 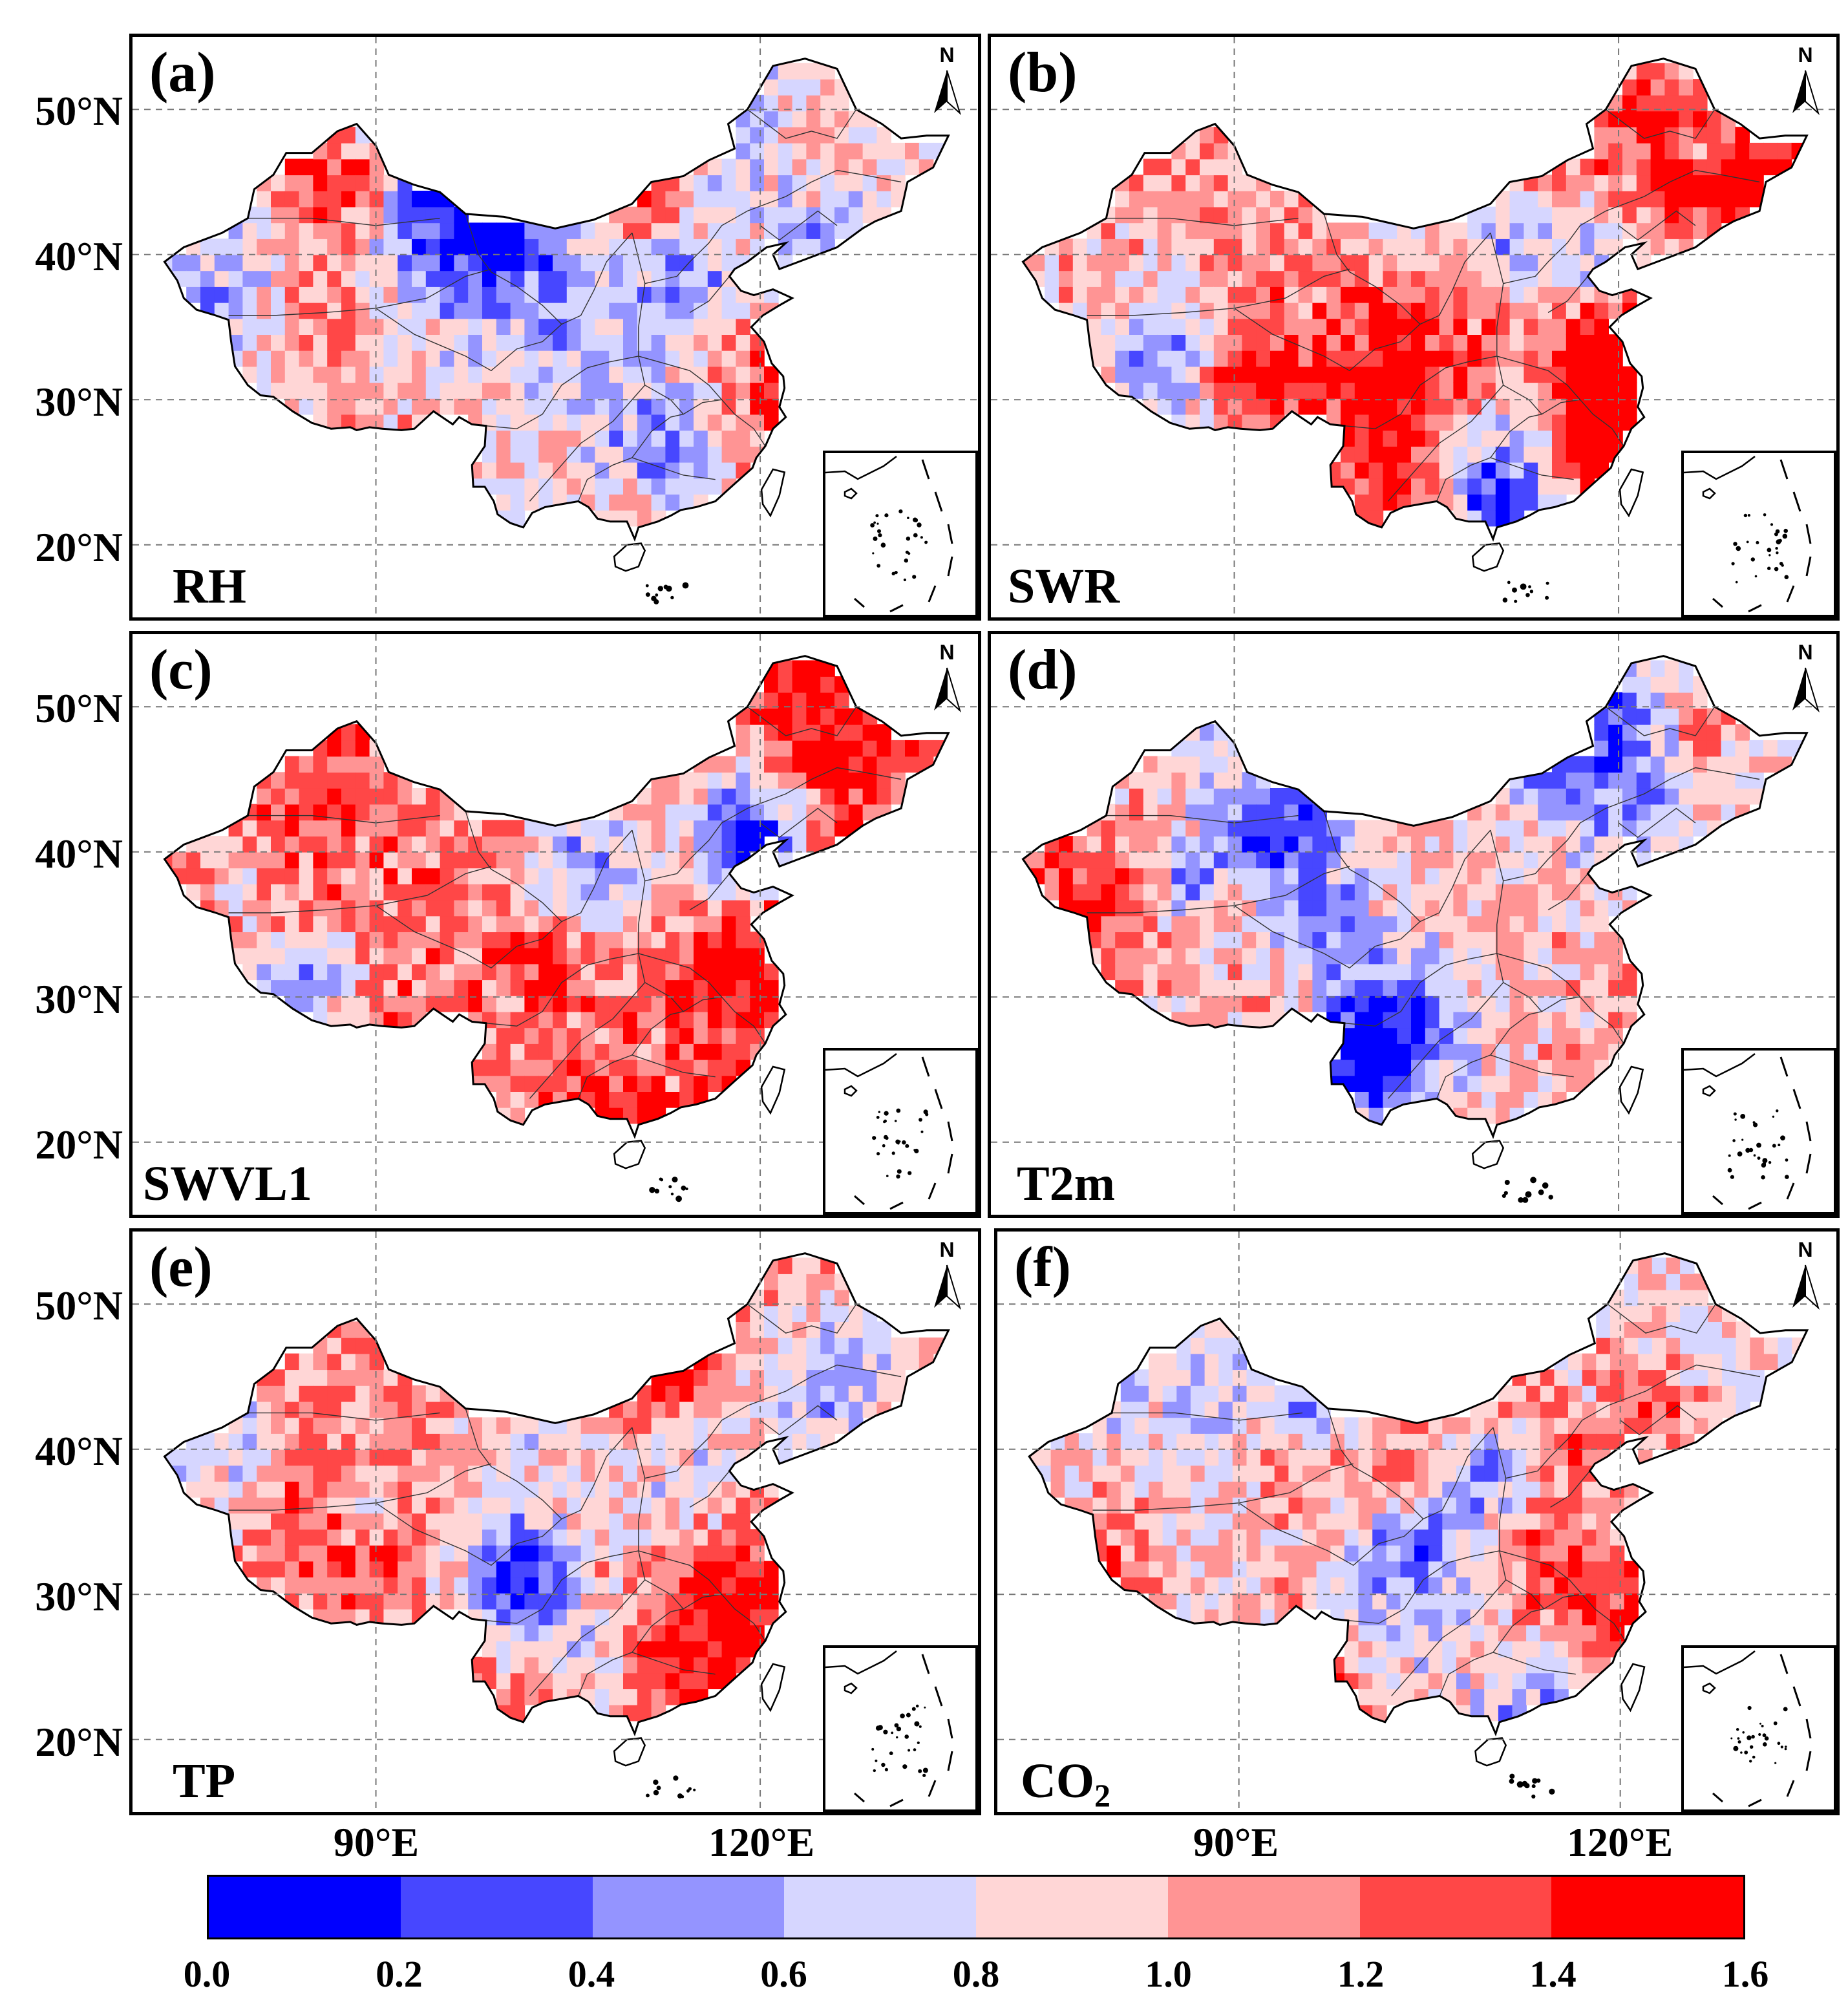 What do you see at coordinates (889, 534) in the screenshot?
I see `inset-islands` at bounding box center [889, 534].